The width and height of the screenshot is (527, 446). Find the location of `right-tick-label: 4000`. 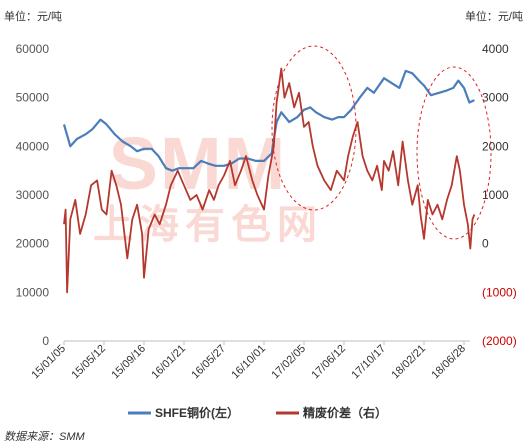

right-tick-label: 4000 is located at coordinates (495, 49).